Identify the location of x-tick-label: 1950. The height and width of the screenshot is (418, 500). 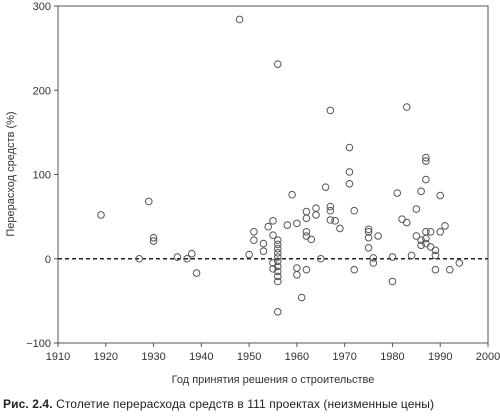
(249, 357).